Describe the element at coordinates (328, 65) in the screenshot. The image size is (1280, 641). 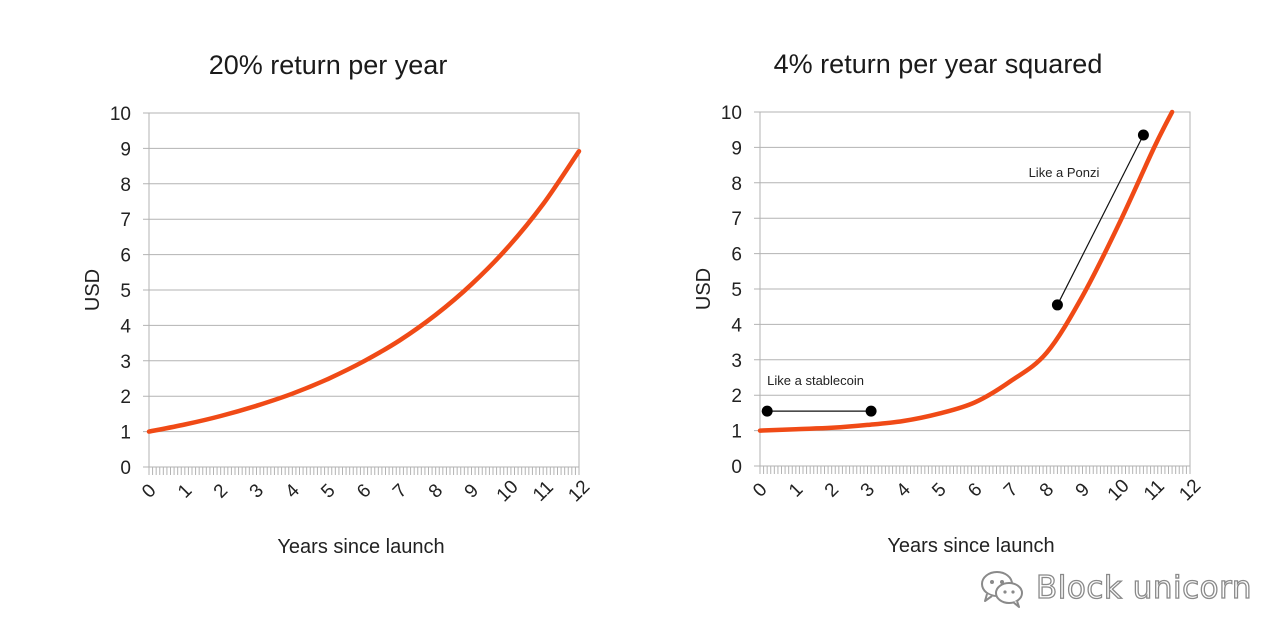
I see `chart-title: 20% return per year` at that location.